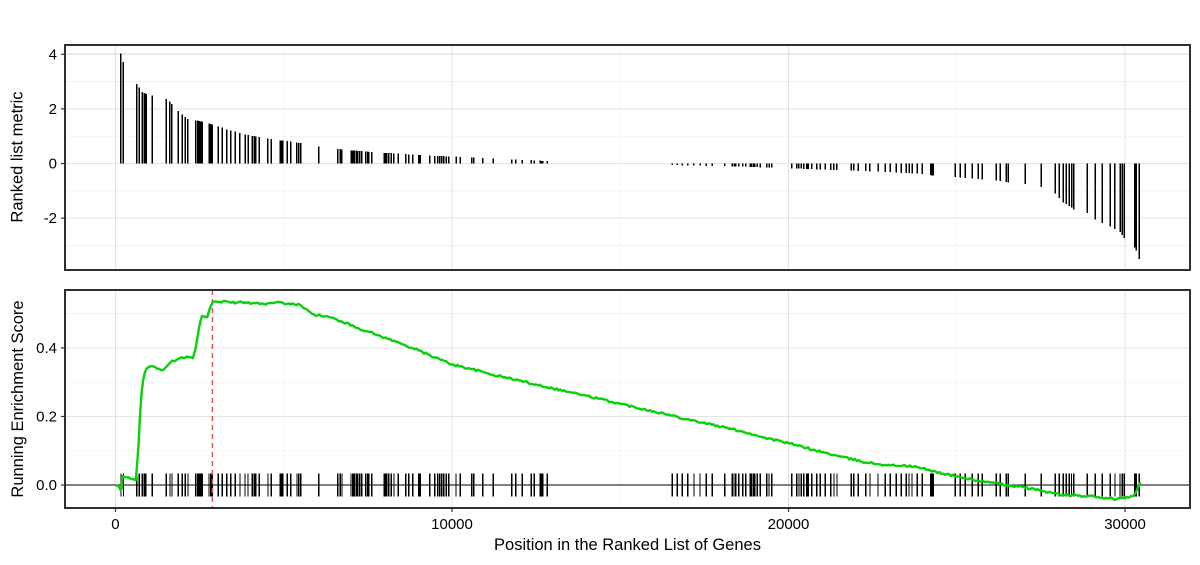 This screenshot has width=1200, height=565. What do you see at coordinates (17, 157) in the screenshot?
I see `y-axis-title-ranked-metric: Ranked list metric` at bounding box center [17, 157].